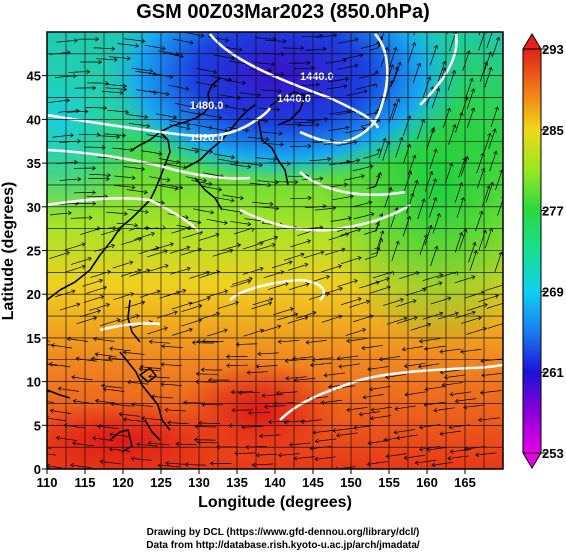  I want to click on colorbar-tick-label: 293, so click(553, 49).